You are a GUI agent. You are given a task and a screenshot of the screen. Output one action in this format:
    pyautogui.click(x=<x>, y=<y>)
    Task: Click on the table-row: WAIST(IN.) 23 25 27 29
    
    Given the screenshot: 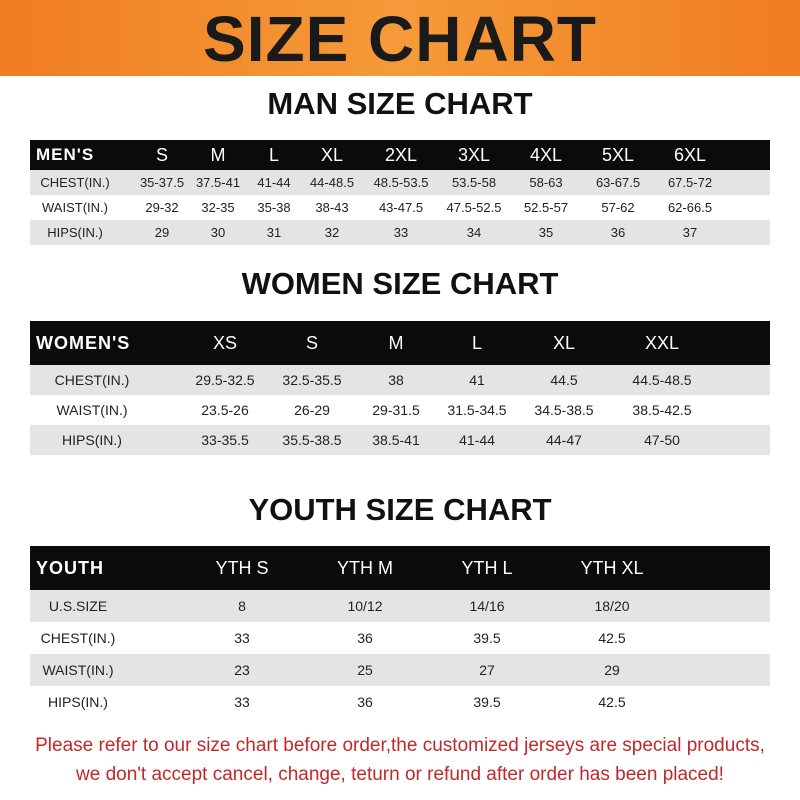 What is the action you would take?
    pyautogui.click(x=400, y=670)
    